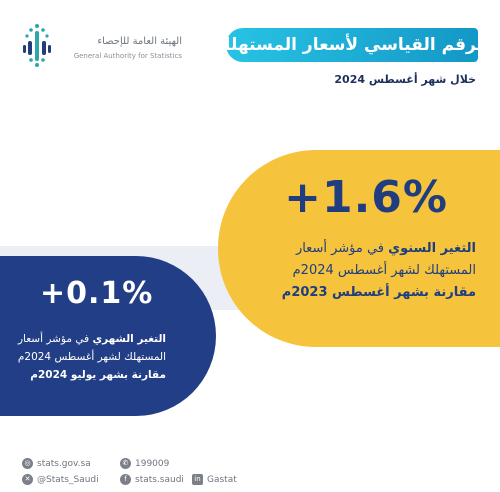 Image resolution: width=500 pixels, height=492 pixels. What do you see at coordinates (127, 56) in the screenshot?
I see `logo-name-english: General Authority for Statistics` at bounding box center [127, 56].